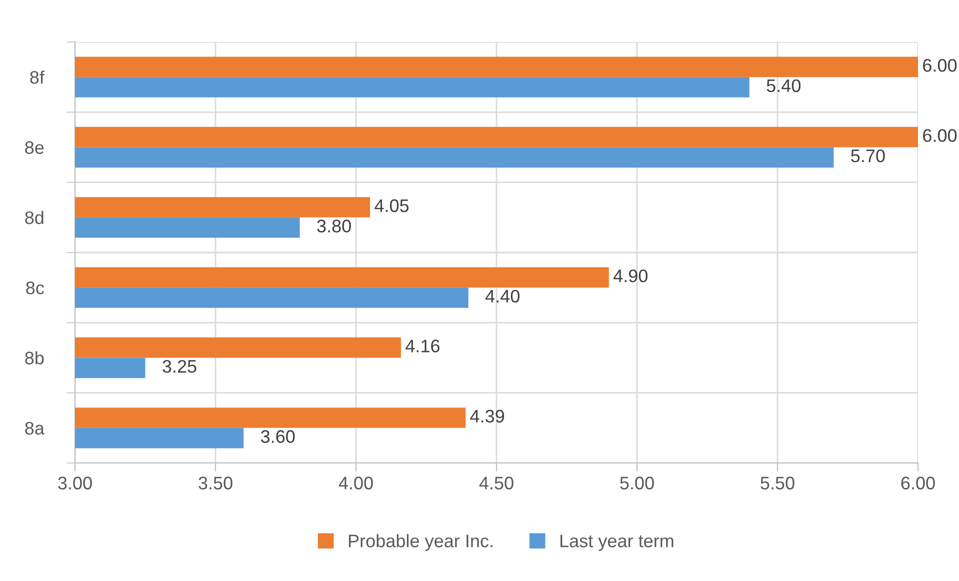  Describe the element at coordinates (34, 428) in the screenshot. I see `y-tick-label: 8a` at that location.